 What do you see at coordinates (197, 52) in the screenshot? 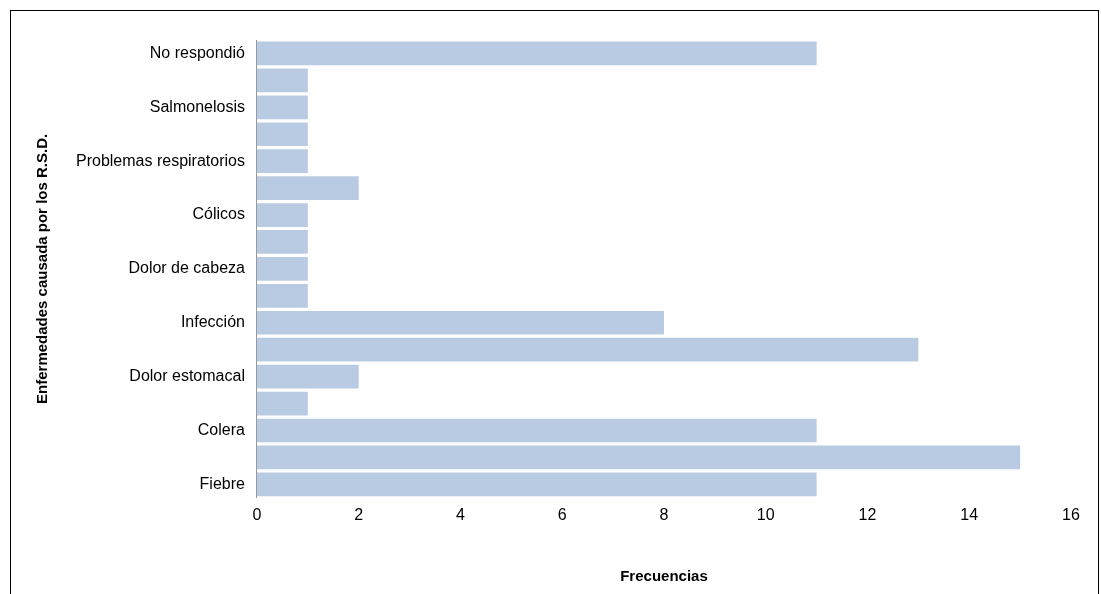
I see `y-tick-label: No respondió` at bounding box center [197, 52].